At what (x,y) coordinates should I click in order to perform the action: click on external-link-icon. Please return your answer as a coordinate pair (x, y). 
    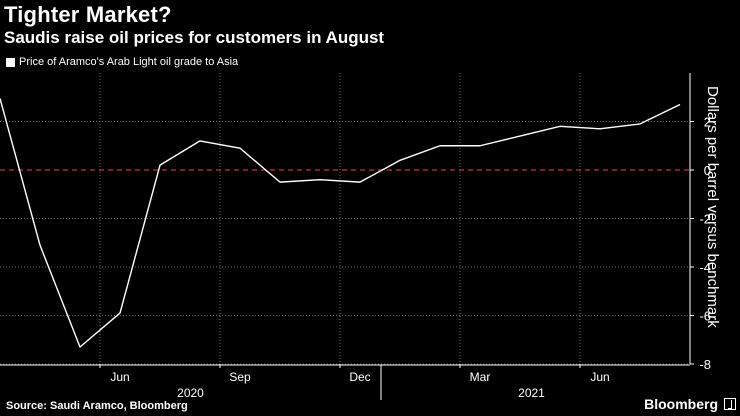
    Looking at the image, I should click on (730, 404).